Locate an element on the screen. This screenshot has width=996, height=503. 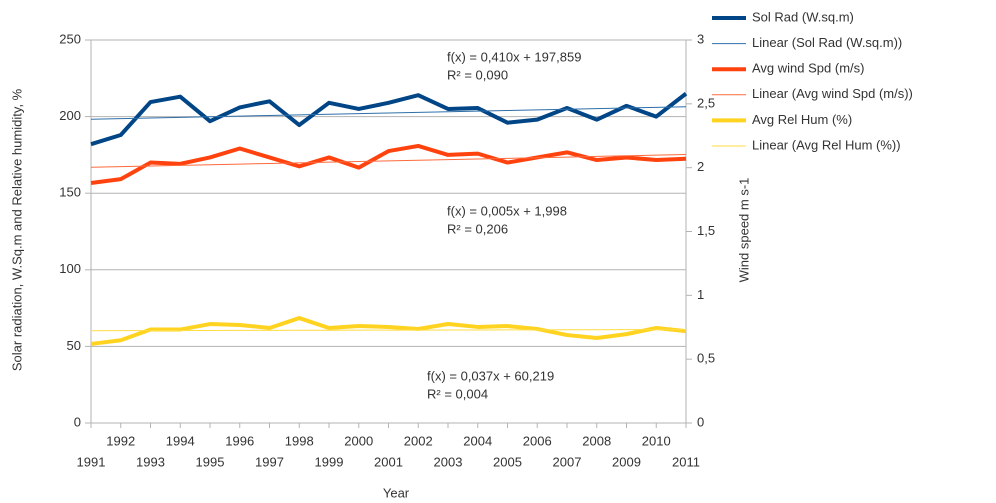
annotation: R² = 0,206 is located at coordinates (477, 228).